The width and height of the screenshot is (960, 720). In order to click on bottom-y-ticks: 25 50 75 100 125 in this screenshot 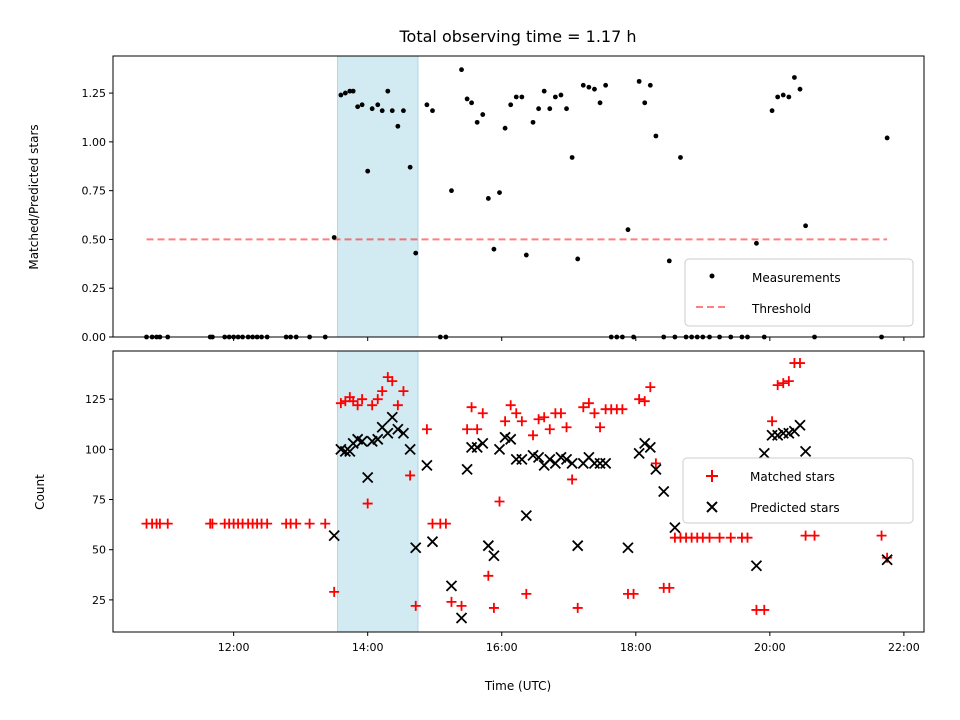, I will do `click(99, 500)`.